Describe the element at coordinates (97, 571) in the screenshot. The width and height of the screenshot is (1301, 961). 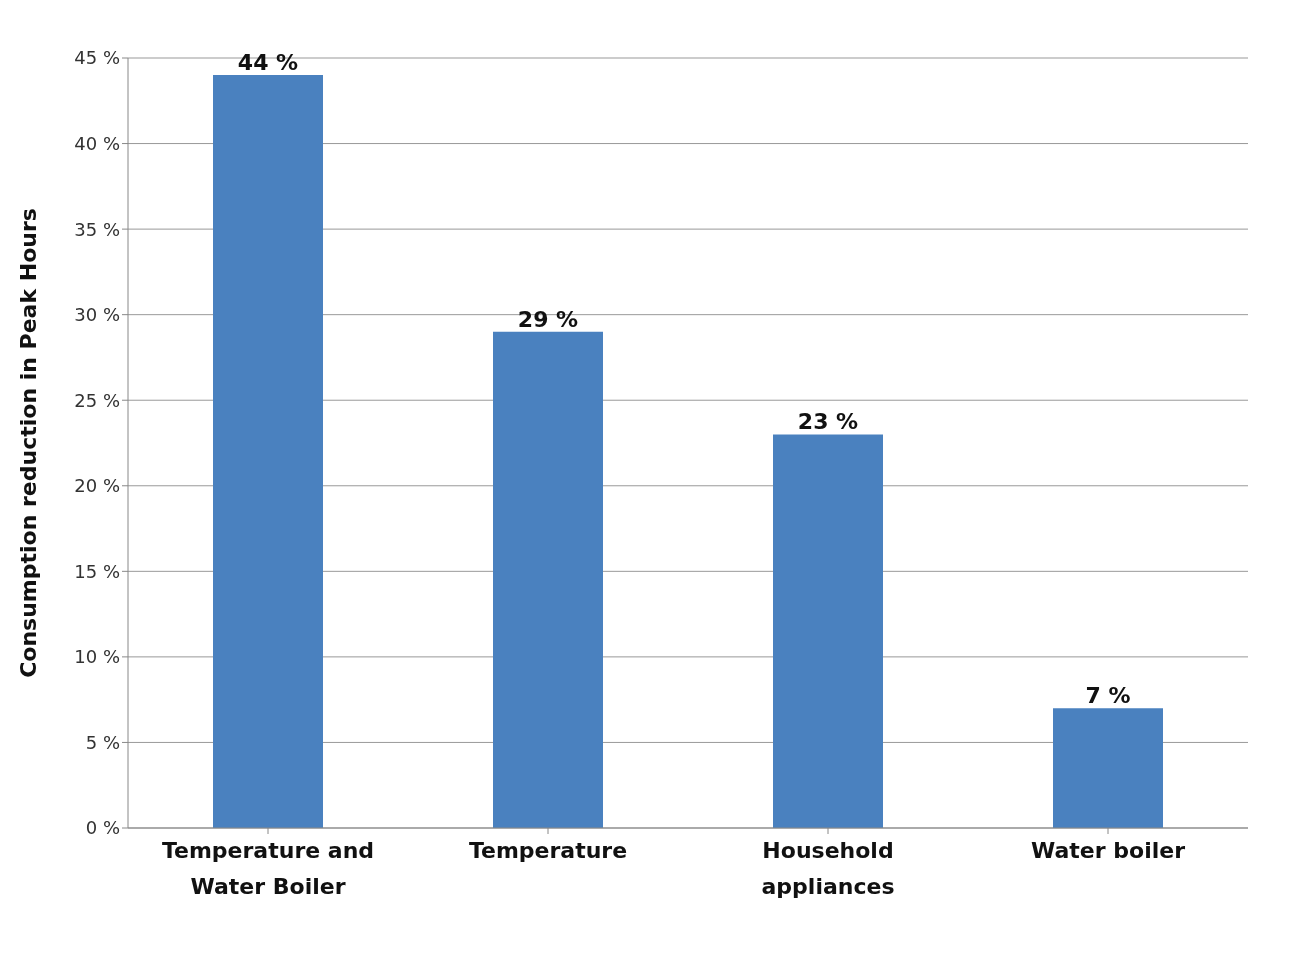
I see `y-tick-label: 15 %` at that location.